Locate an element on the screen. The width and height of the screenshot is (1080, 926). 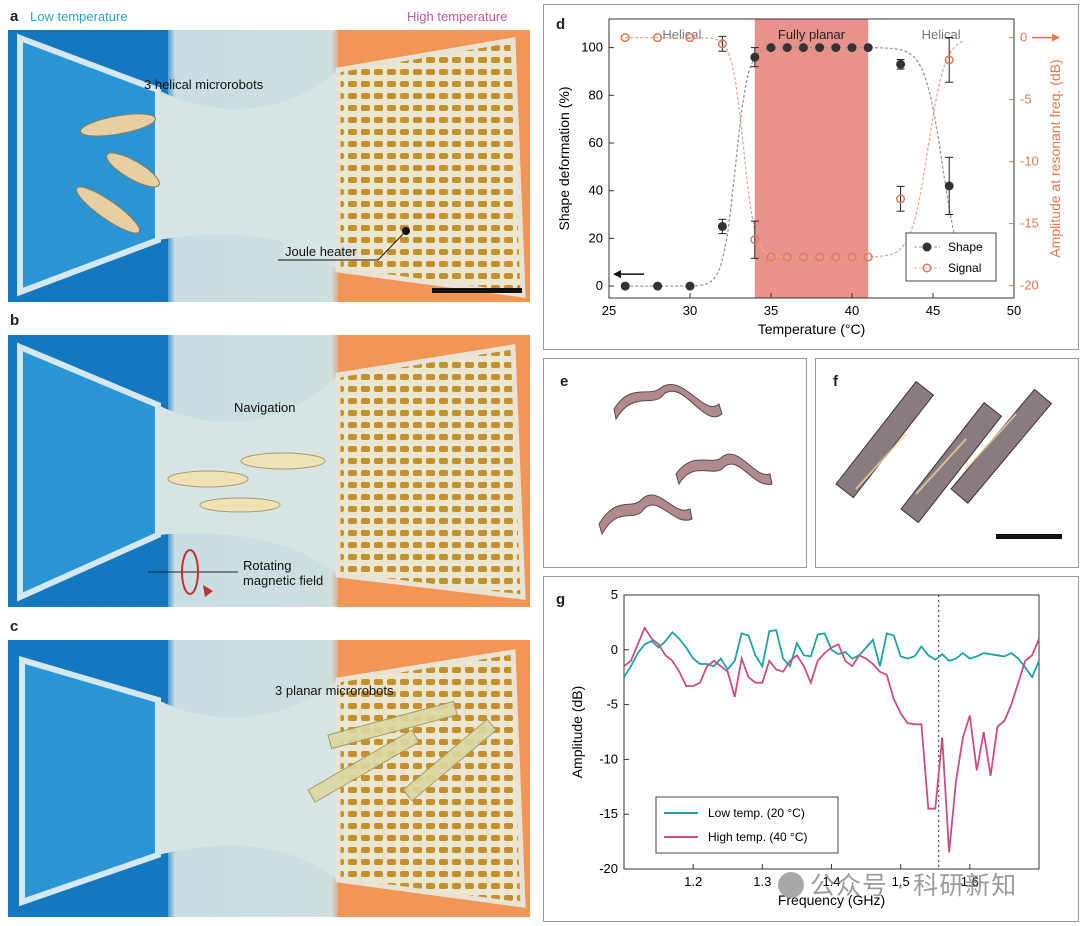
x-tick-label: 1.2 is located at coordinates (693, 881).